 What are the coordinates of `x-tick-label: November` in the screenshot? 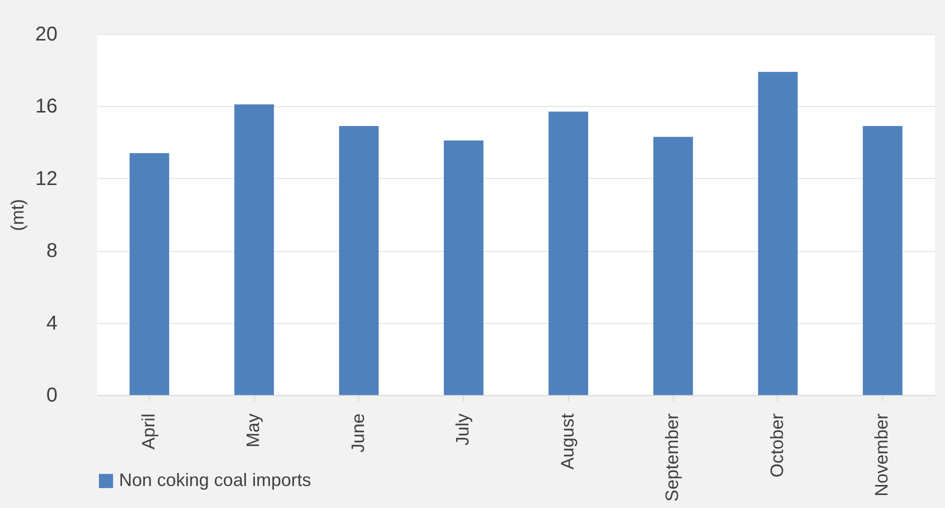 It's located at (882, 455).